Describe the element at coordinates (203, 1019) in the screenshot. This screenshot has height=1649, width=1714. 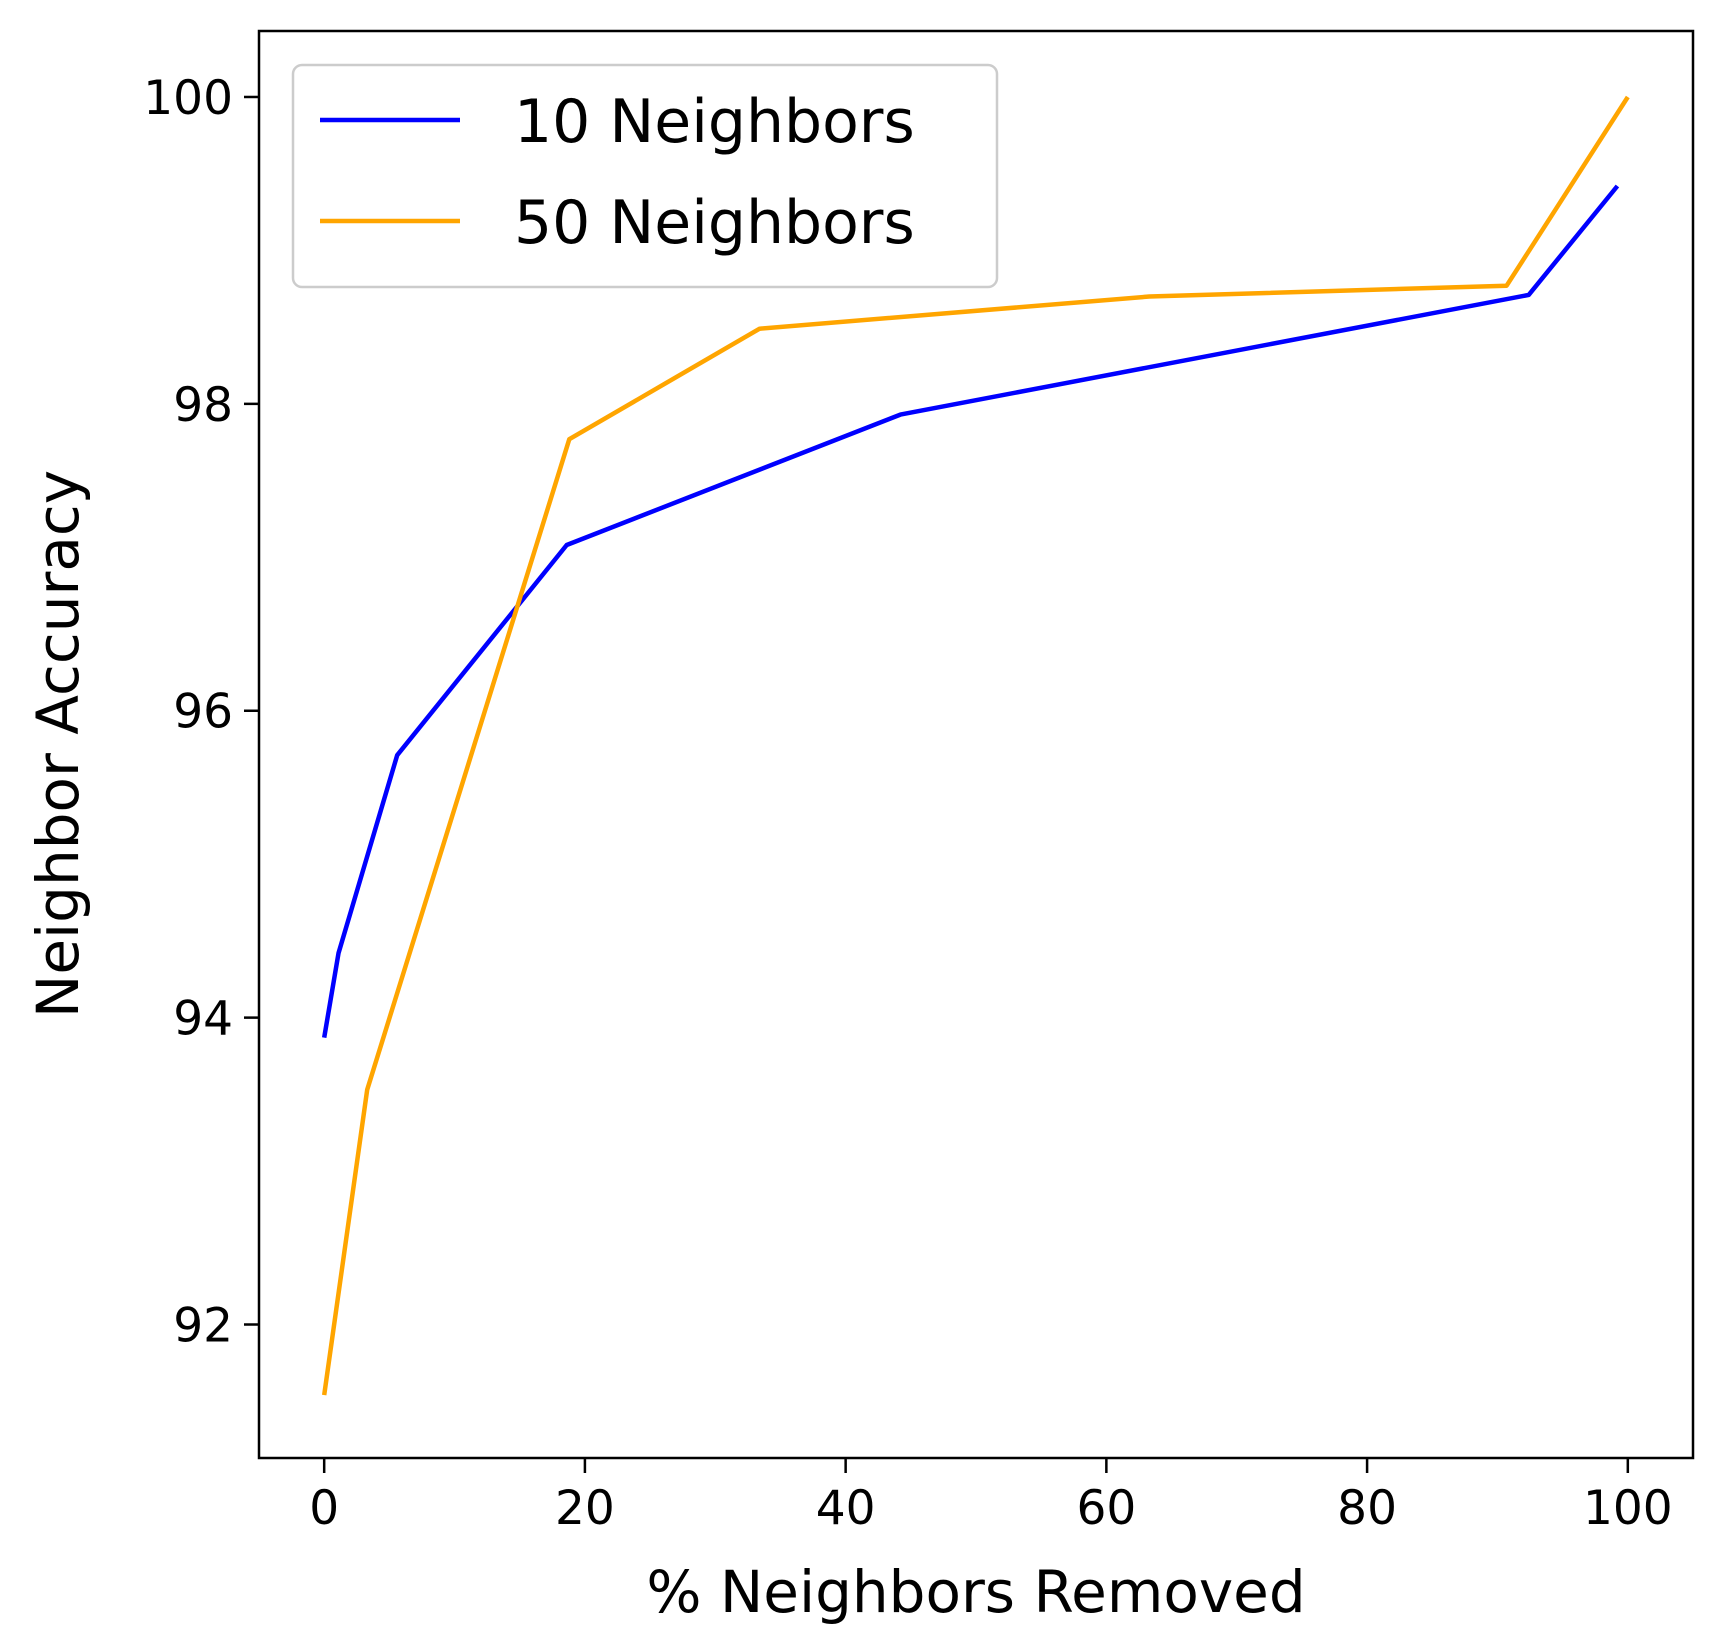
I see `y-tick-label: 94` at that location.